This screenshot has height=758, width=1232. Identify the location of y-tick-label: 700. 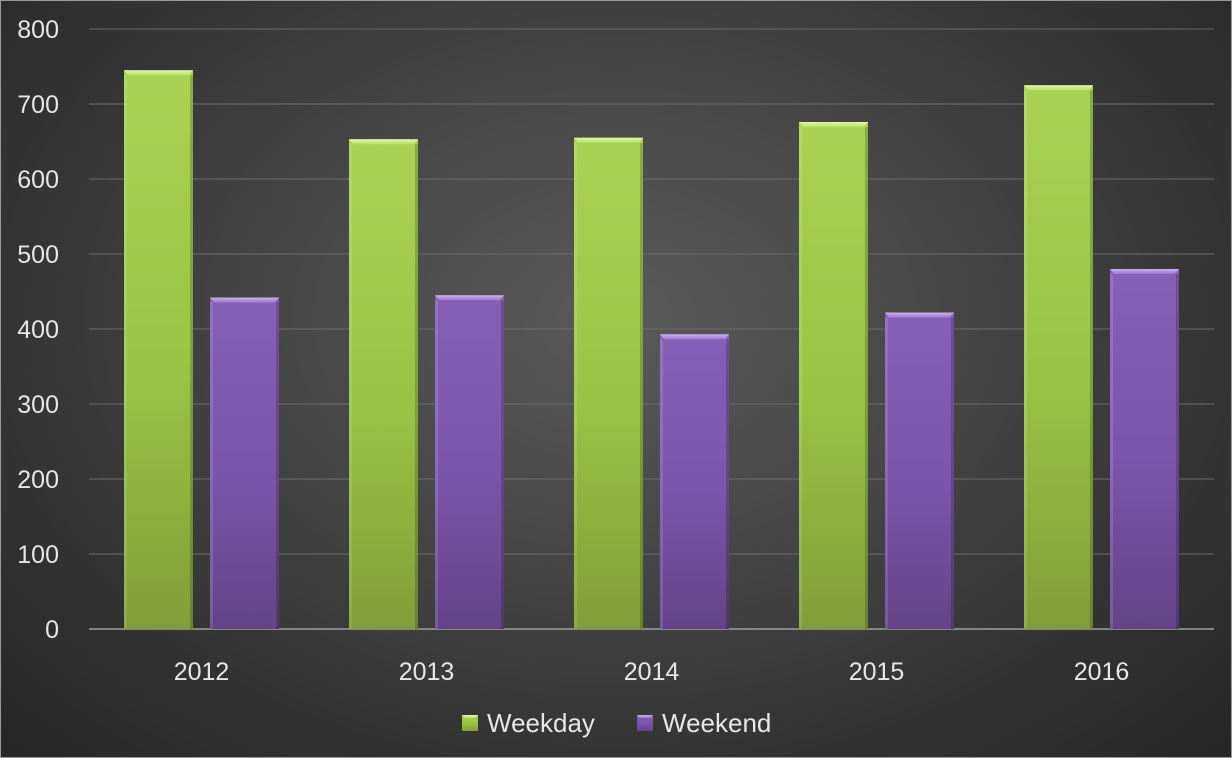
(38, 105).